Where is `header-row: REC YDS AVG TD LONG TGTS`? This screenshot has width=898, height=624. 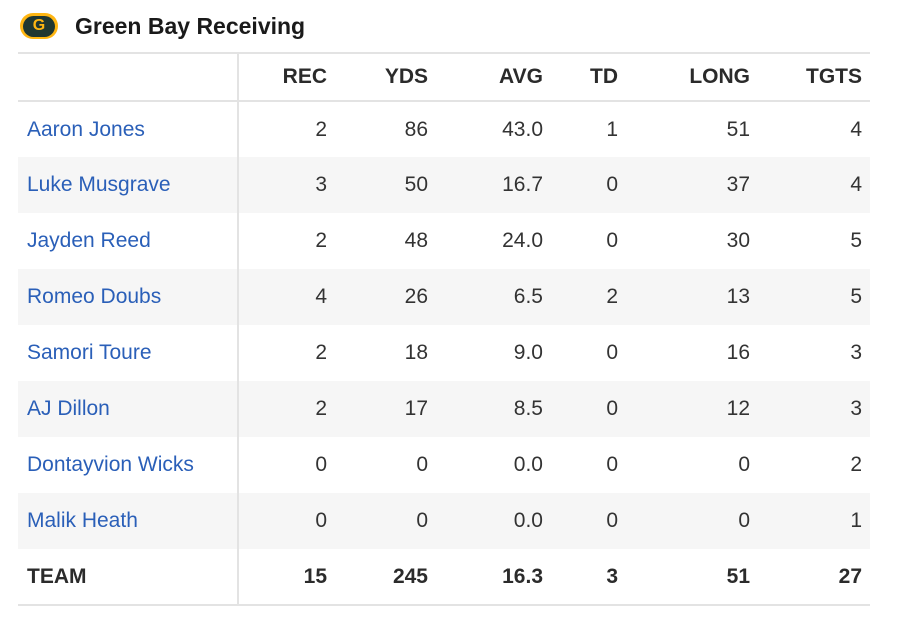 header-row: REC YDS AVG TD LONG TGTS is located at coordinates (444, 77).